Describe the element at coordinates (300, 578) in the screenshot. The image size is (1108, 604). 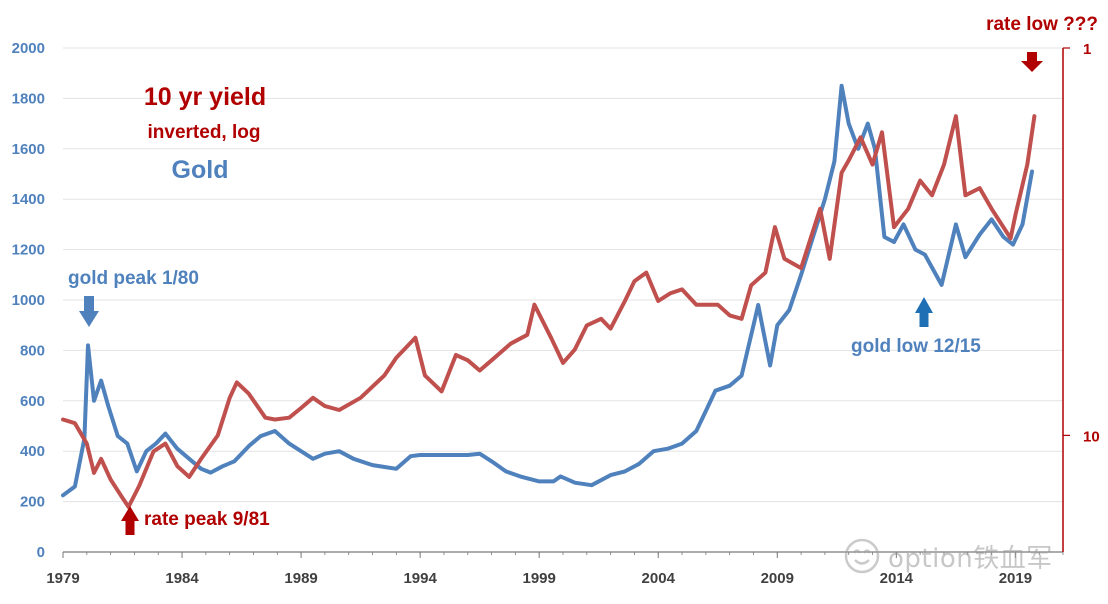
I see `x-tick-label: 1989` at that location.